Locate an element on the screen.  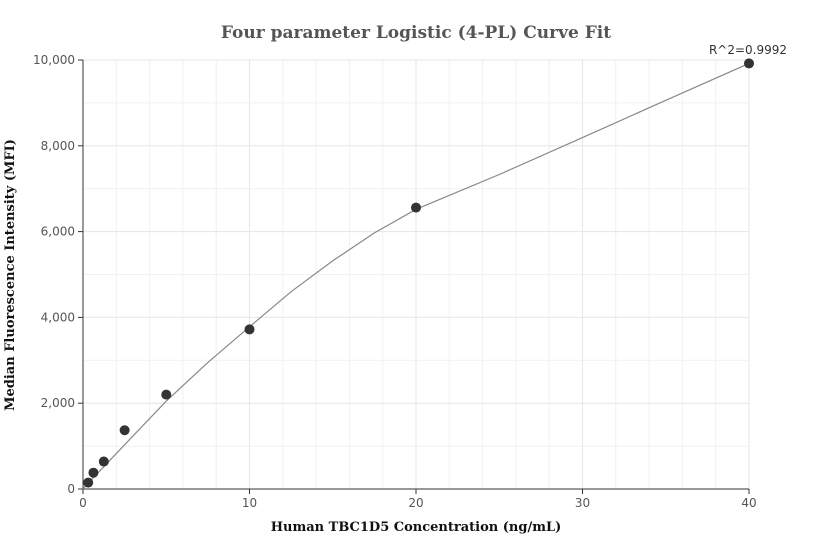
y-tick-label: 10,000 is located at coordinates (54, 60).